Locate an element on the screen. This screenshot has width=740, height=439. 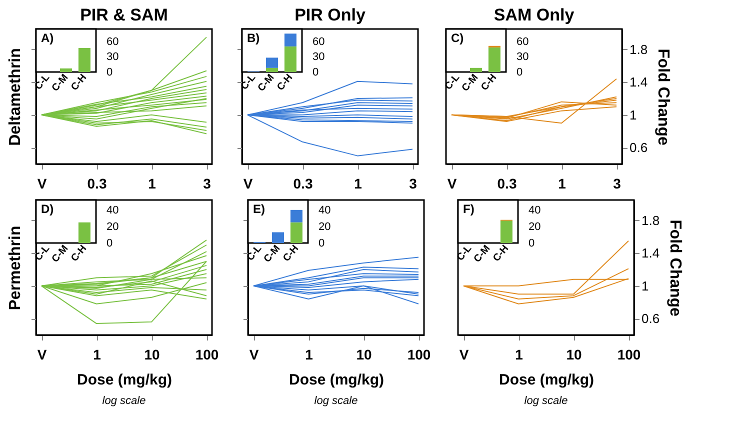
annotation: C) is located at coordinates (457, 38).